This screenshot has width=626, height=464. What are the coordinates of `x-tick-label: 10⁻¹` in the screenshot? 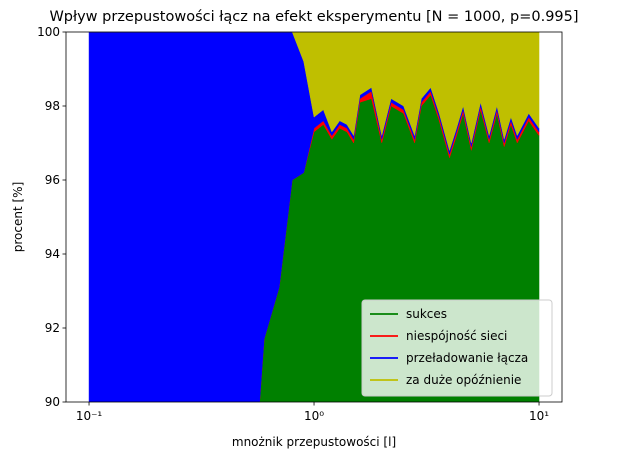 It's located at (89, 416).